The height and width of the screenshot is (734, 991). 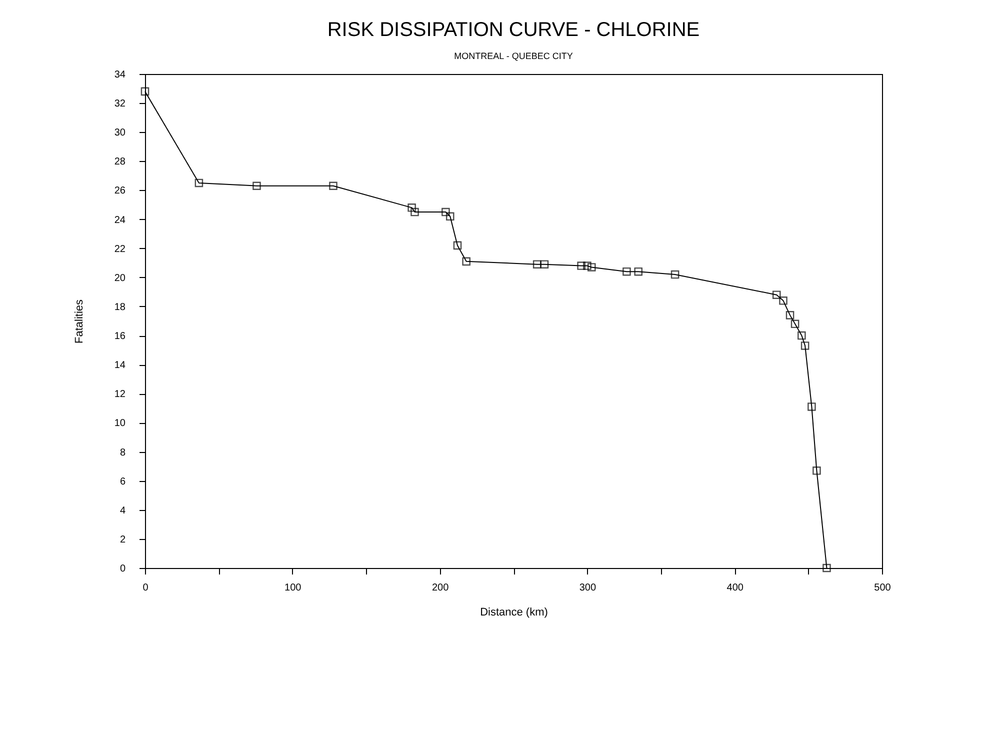 What do you see at coordinates (120, 424) in the screenshot?
I see `y-tick-label: 10` at bounding box center [120, 424].